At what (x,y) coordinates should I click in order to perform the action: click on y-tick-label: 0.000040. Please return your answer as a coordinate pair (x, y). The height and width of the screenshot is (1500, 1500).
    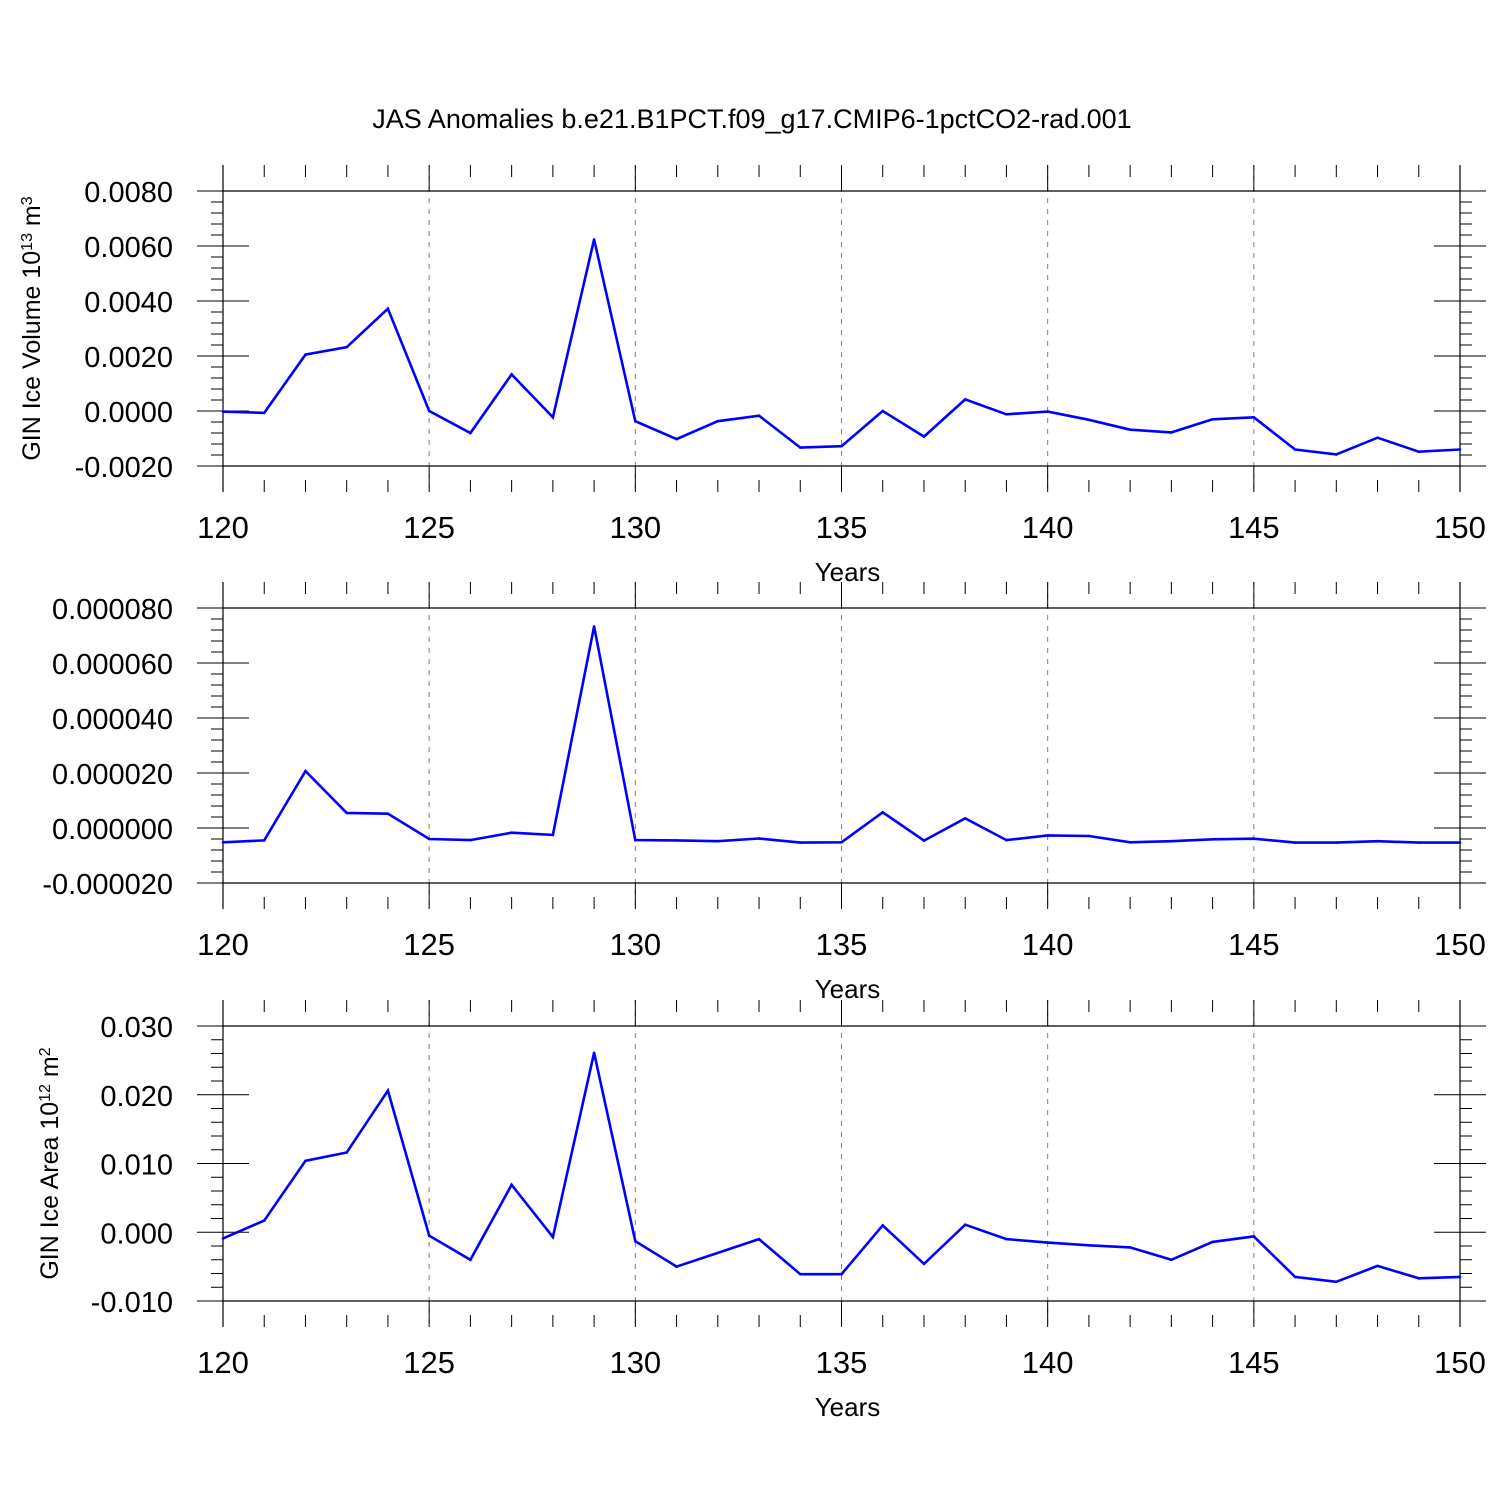
    Looking at the image, I should click on (112, 720).